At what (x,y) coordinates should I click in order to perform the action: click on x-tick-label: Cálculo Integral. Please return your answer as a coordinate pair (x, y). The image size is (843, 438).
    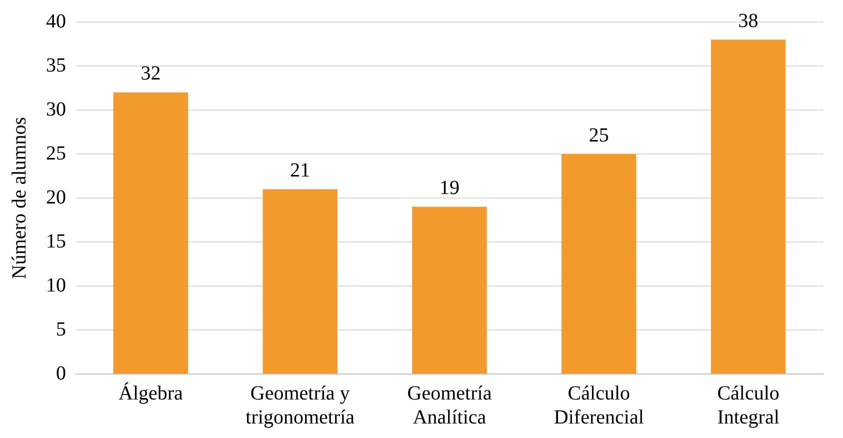
    Looking at the image, I should click on (748, 405).